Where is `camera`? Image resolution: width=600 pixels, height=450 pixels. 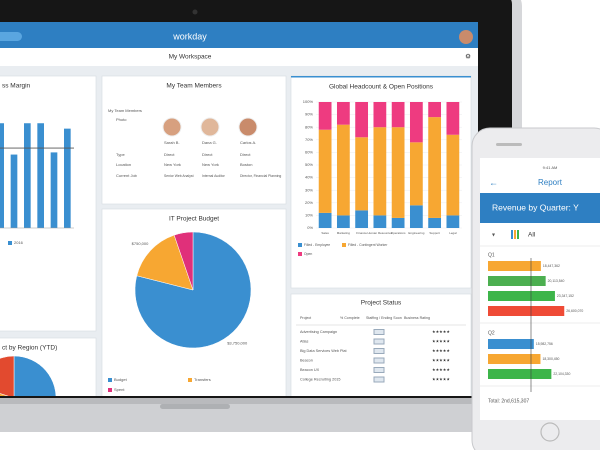
camera is located at coordinates (195, 12).